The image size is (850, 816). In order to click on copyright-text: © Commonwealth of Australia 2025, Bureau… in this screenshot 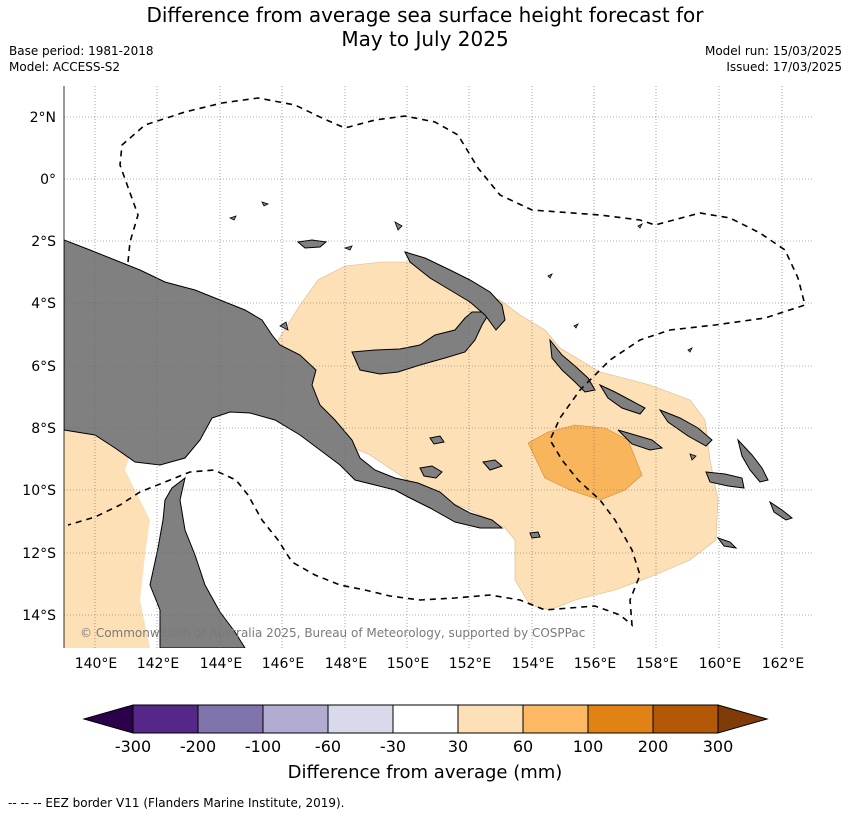, I will do `click(332, 633)`.